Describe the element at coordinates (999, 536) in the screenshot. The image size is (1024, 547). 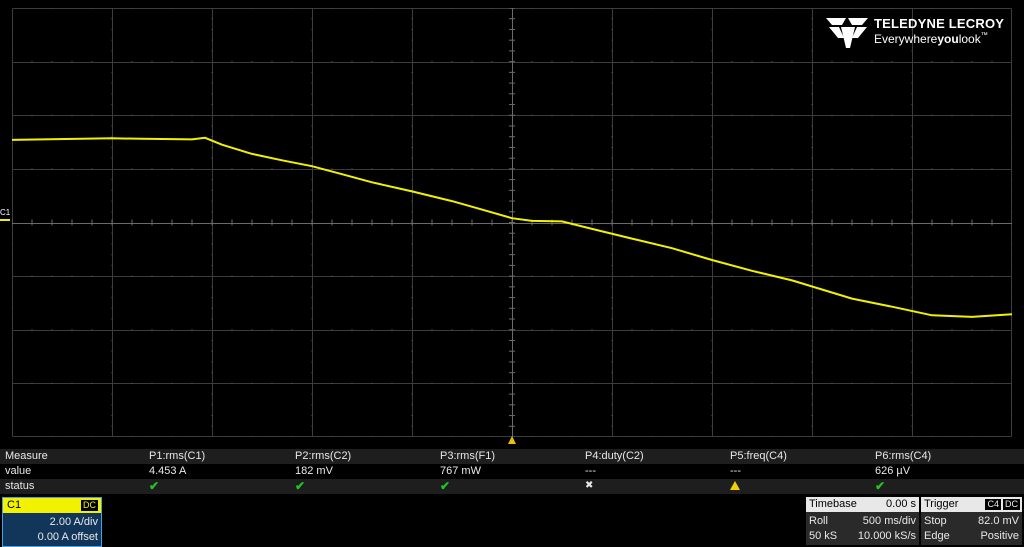
I see `trigger-slope: Positive` at that location.